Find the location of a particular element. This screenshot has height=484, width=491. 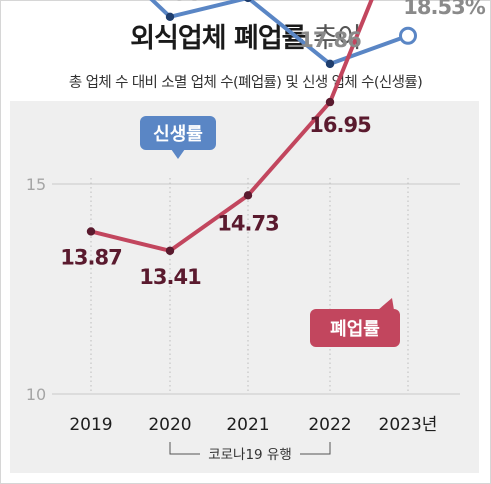

covid-annotation: 코로나19 유행 is located at coordinates (250, 455).